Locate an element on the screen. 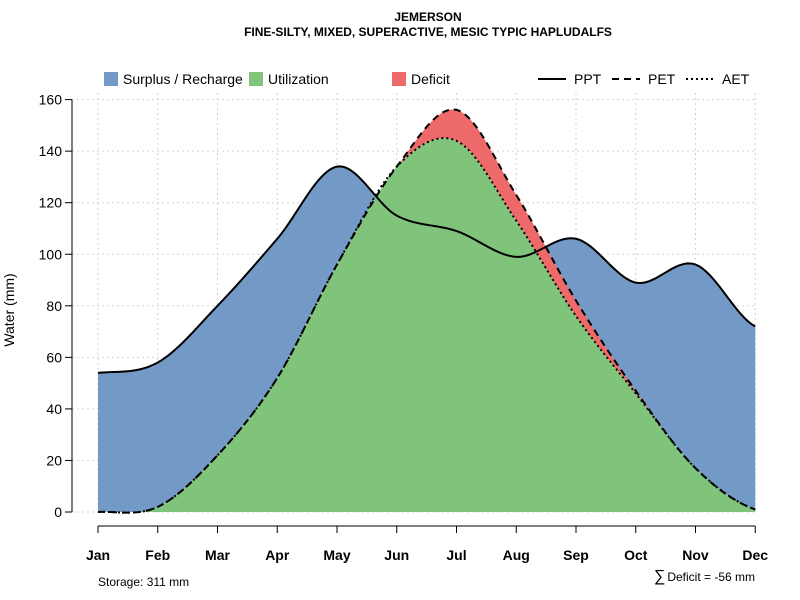 The image size is (800, 600). y-tick-label: 40 is located at coordinates (54, 409).